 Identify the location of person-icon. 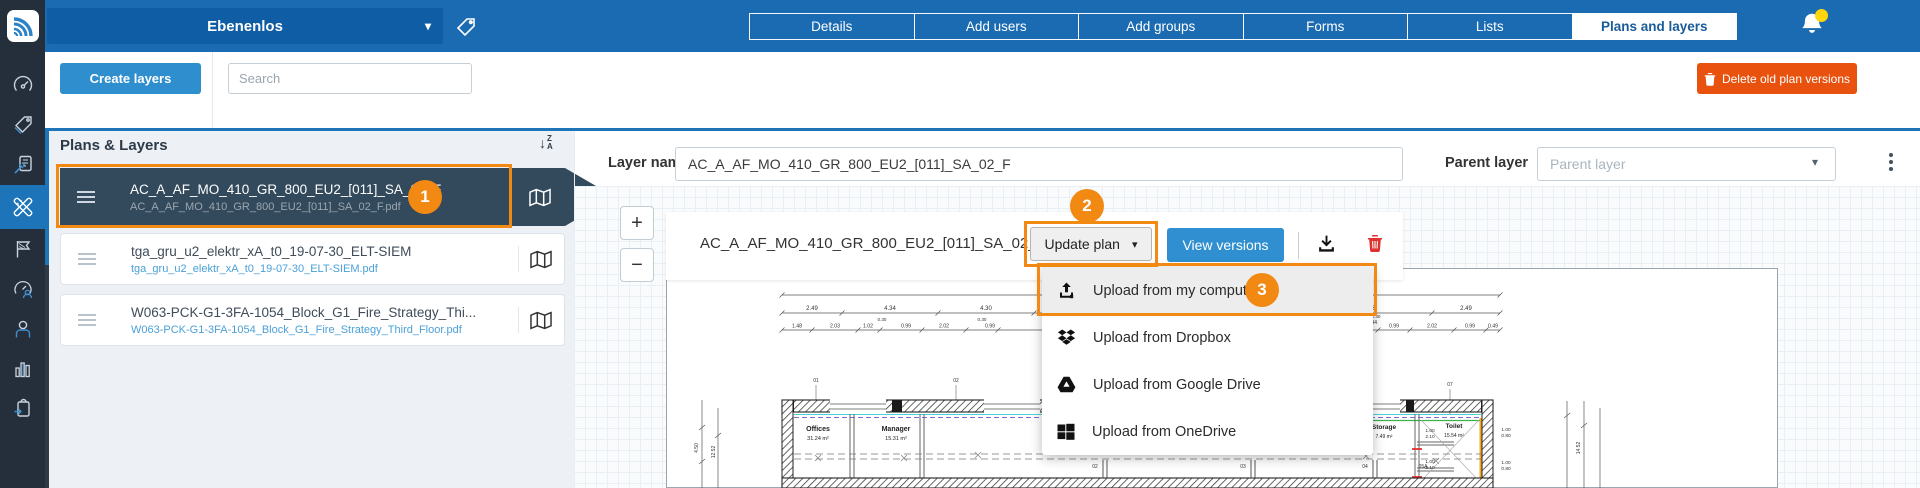
(23, 329).